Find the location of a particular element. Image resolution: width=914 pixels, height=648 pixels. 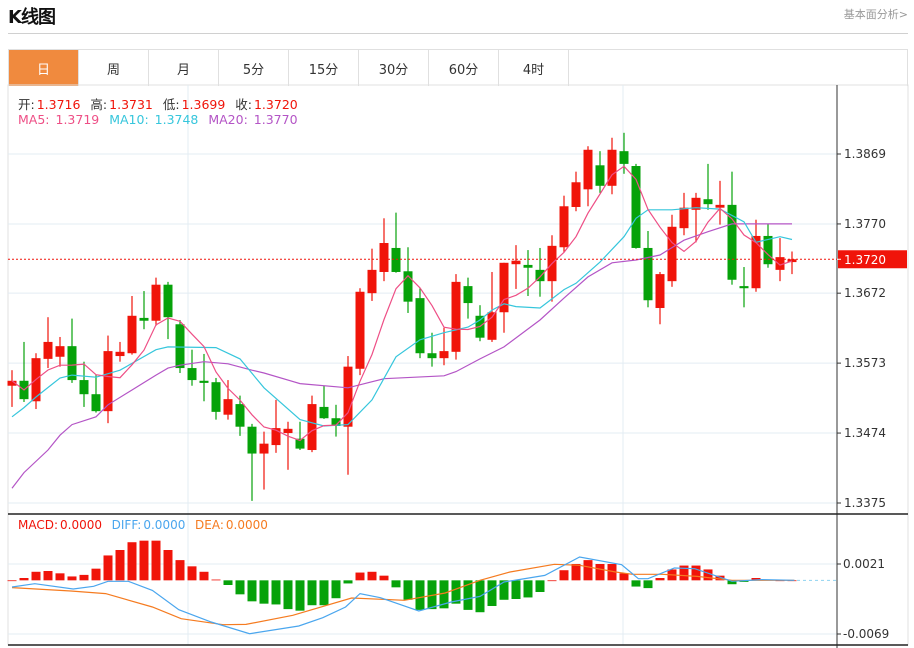

tab-5min: 5分 is located at coordinates (254, 68).